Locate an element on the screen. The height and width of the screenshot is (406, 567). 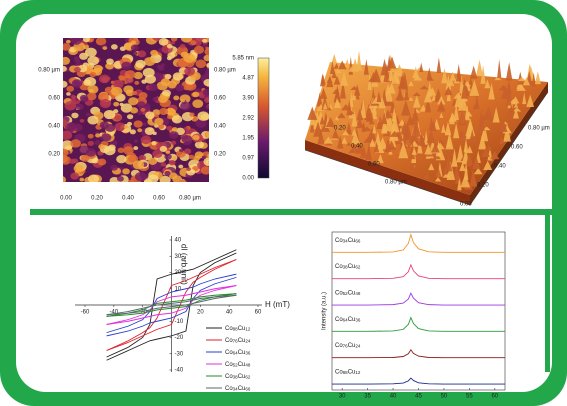
afm-y-label-right: 0.20 is located at coordinates (220, 155).